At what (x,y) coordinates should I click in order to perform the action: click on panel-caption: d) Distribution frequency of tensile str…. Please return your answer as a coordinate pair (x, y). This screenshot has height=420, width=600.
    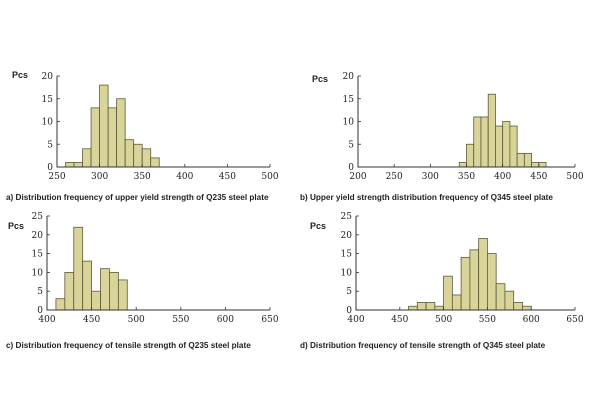
    Looking at the image, I should click on (423, 345).